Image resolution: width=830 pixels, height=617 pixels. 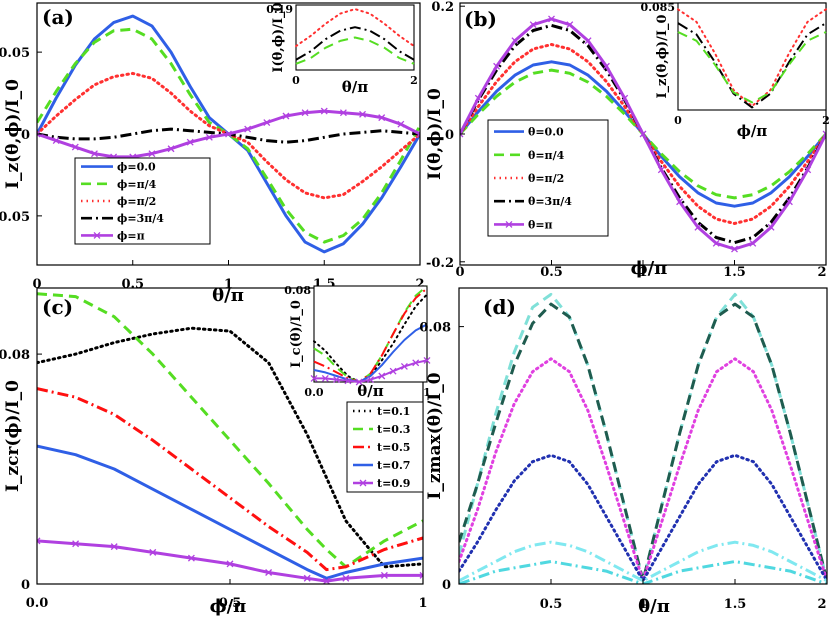 What do you see at coordinates (37, 603) in the screenshot?
I see `panel-c-xtick-1: 0.0` at bounding box center [37, 603].